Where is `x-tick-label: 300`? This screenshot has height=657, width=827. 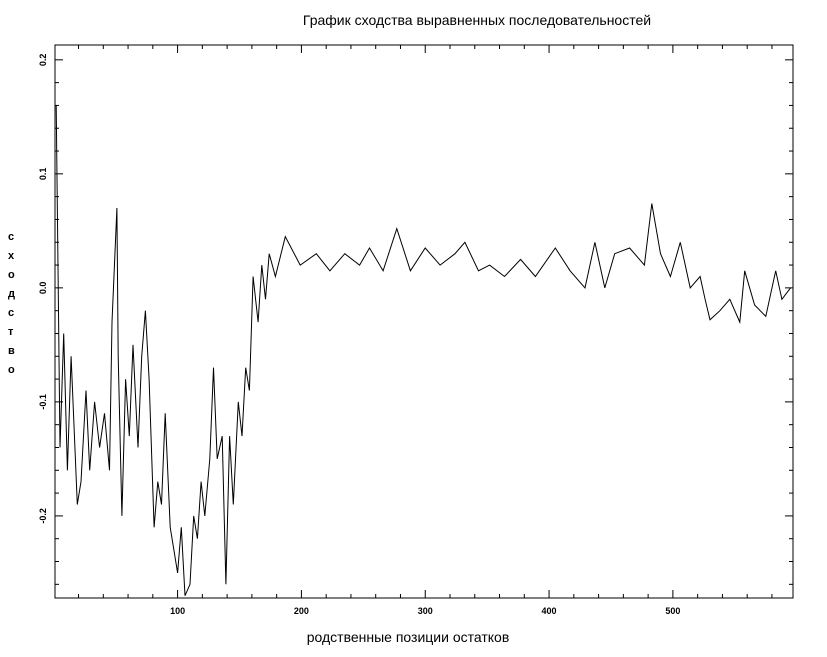
x-tick-label: 300 is located at coordinates (425, 611).